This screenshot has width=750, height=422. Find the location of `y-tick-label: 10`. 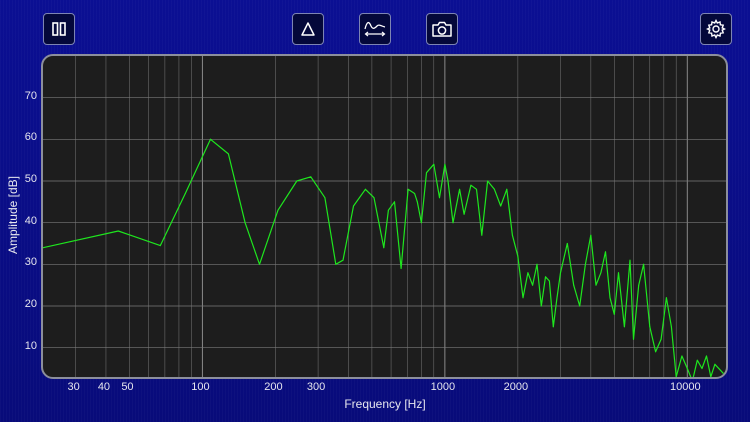

y-tick-label: 10 is located at coordinates (30, 345).